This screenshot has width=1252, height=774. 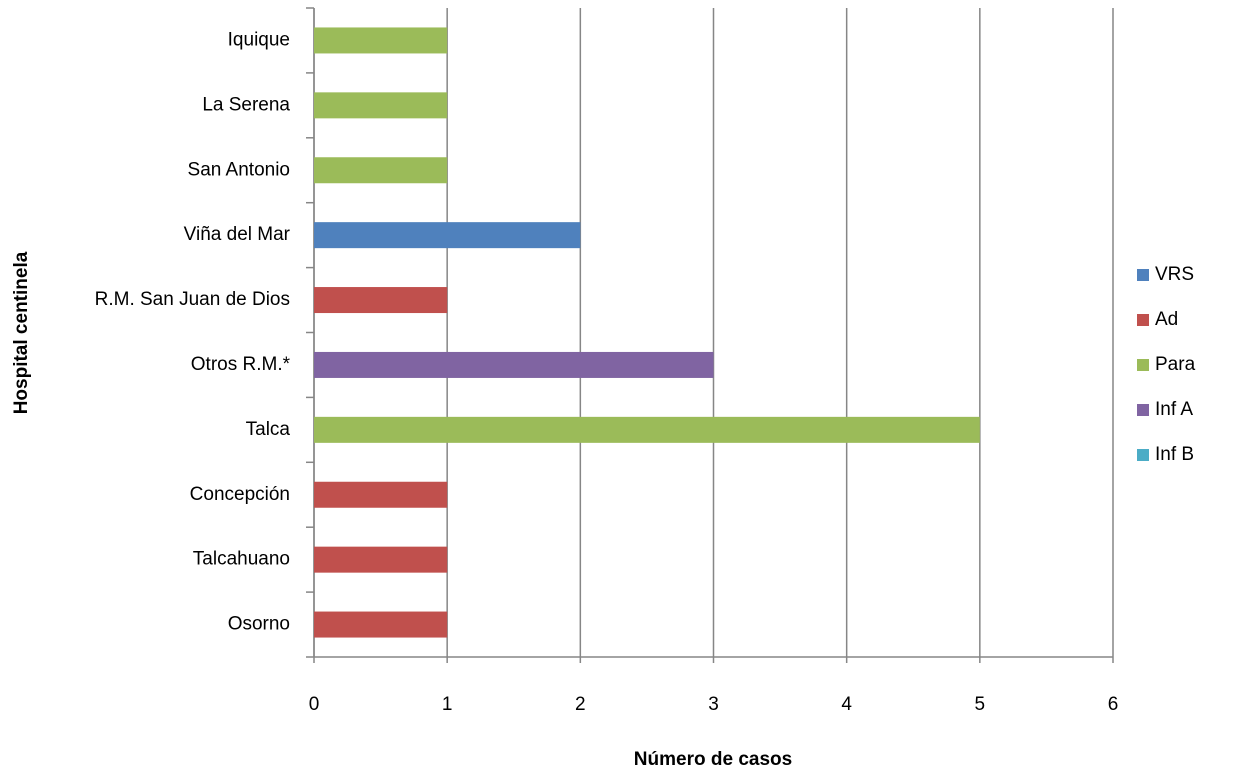 What do you see at coordinates (259, 39) in the screenshot?
I see `y-tick-label: Iquique` at bounding box center [259, 39].